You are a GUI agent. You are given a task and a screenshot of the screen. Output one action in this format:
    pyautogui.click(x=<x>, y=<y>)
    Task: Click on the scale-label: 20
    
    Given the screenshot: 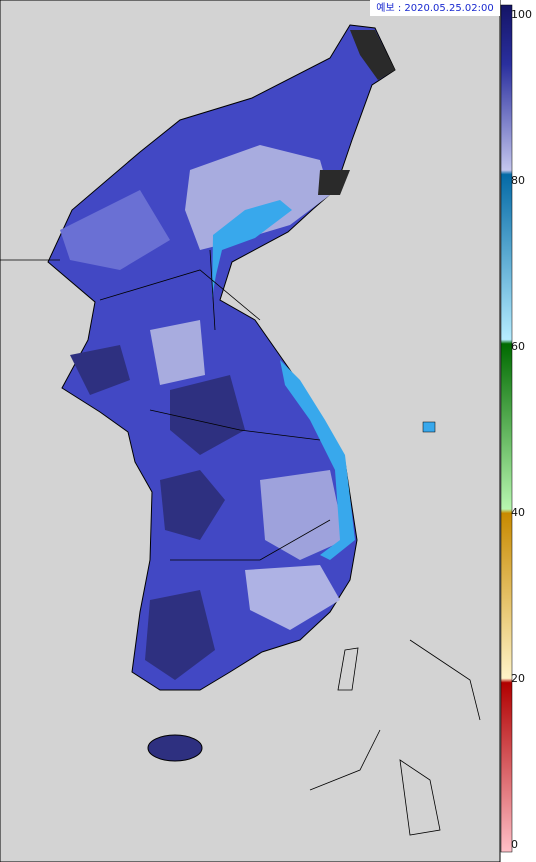 What is the action you would take?
    pyautogui.click(x=518, y=678)
    